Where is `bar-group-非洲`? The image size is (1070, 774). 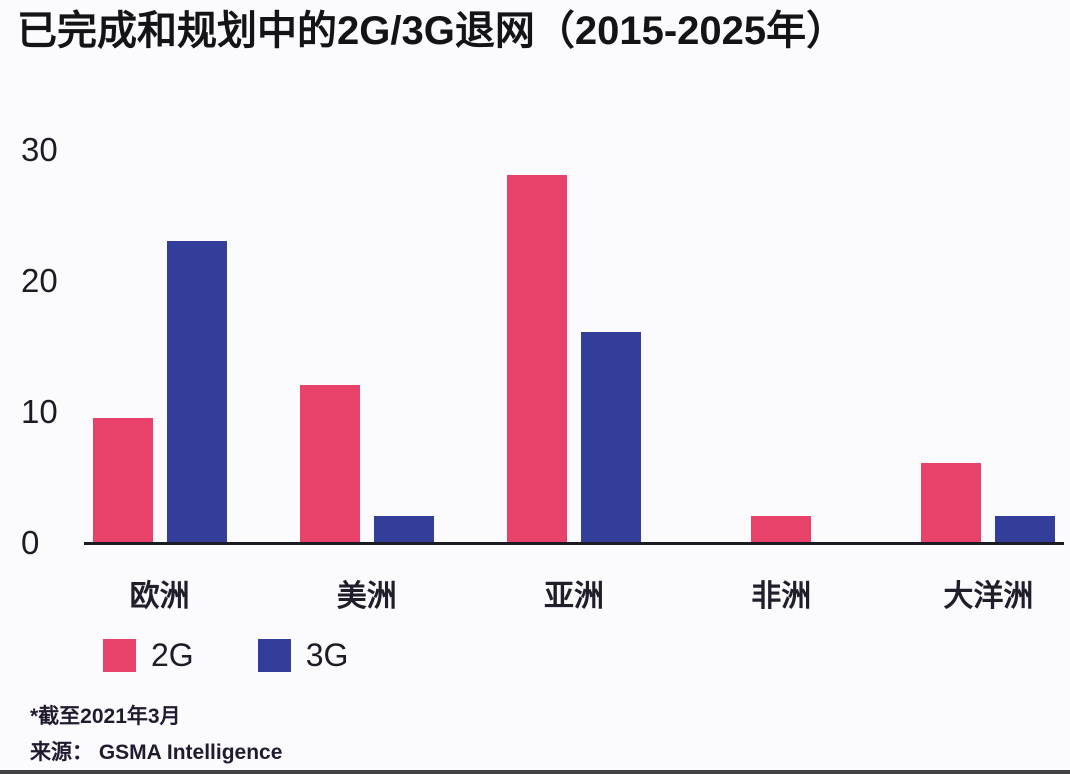 bar-group-非洲 is located at coordinates (781, 331).